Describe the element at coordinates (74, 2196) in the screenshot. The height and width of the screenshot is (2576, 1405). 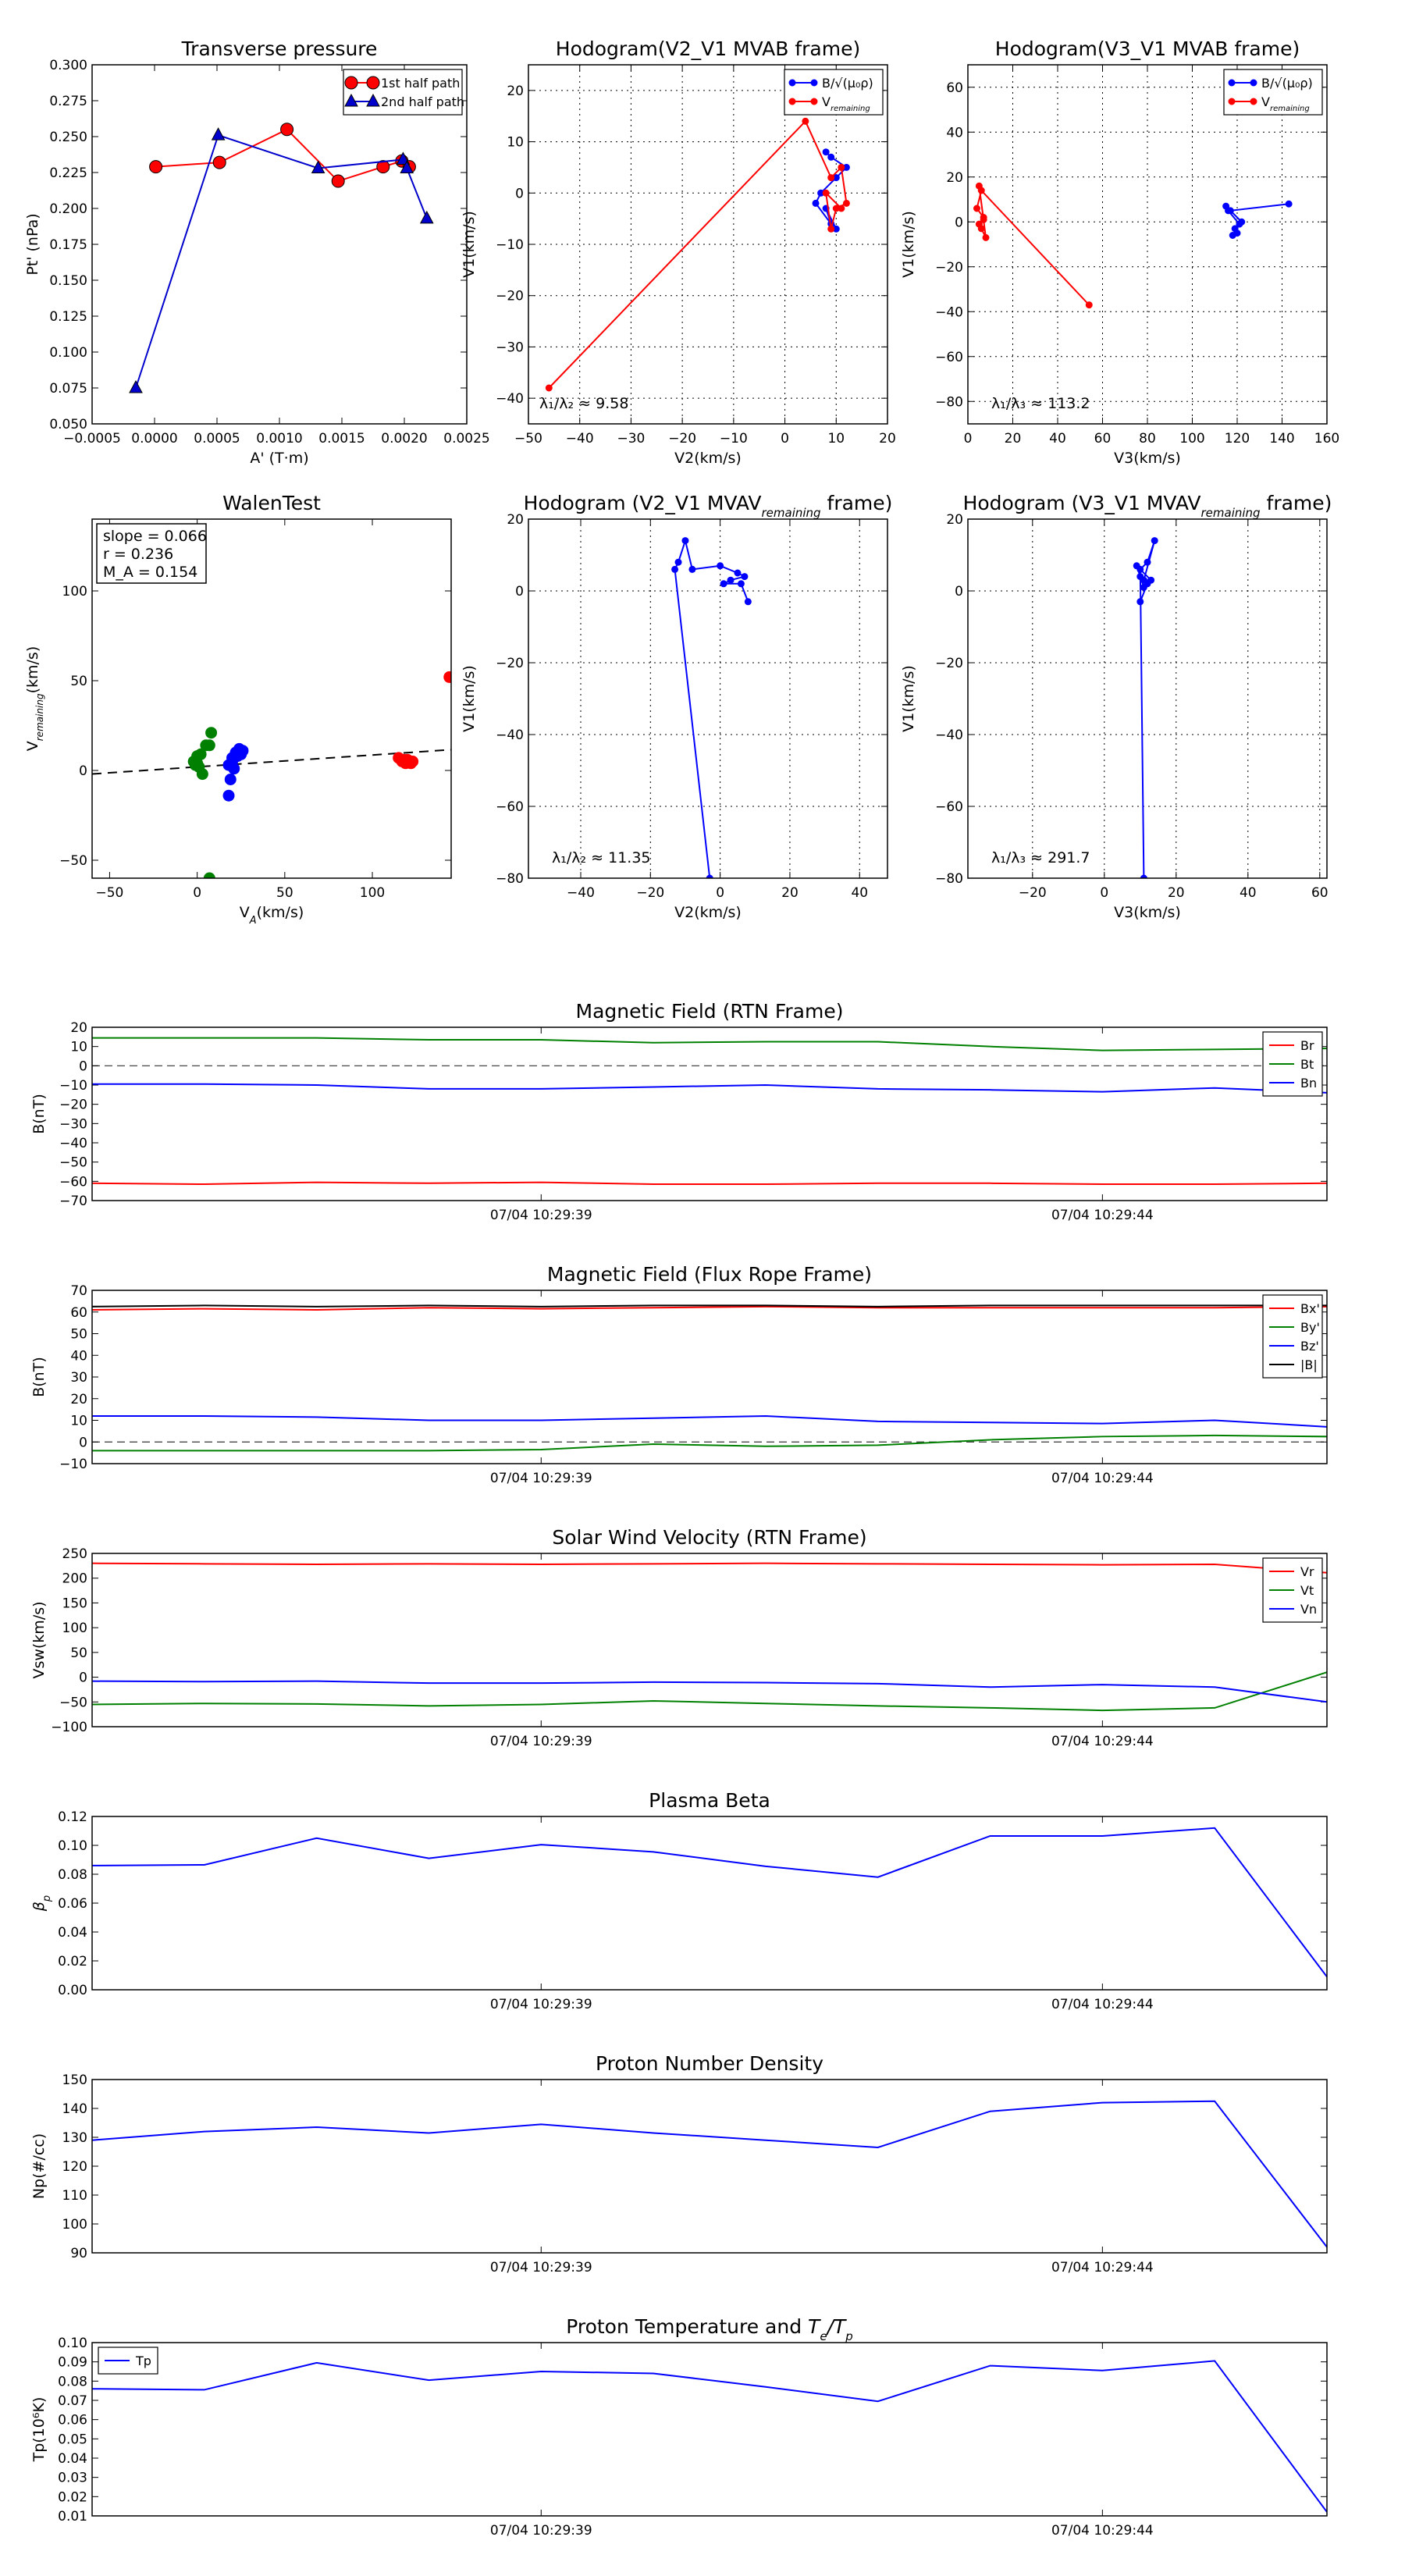
I see `y-tick-label: 110` at that location.